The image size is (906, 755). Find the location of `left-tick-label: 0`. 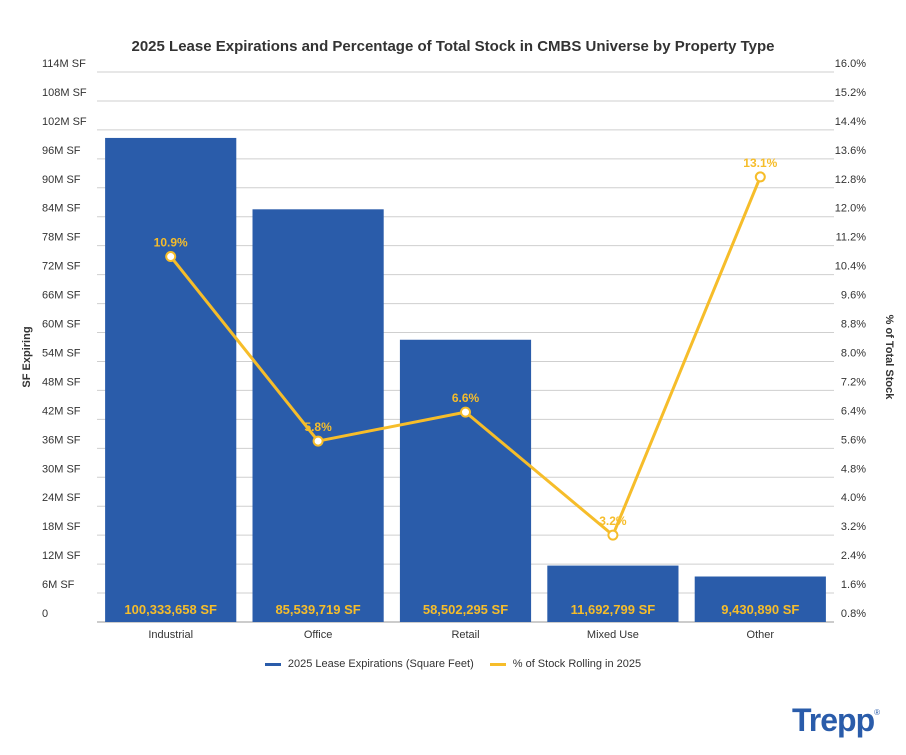

left-tick-label: 0 is located at coordinates (45, 614).